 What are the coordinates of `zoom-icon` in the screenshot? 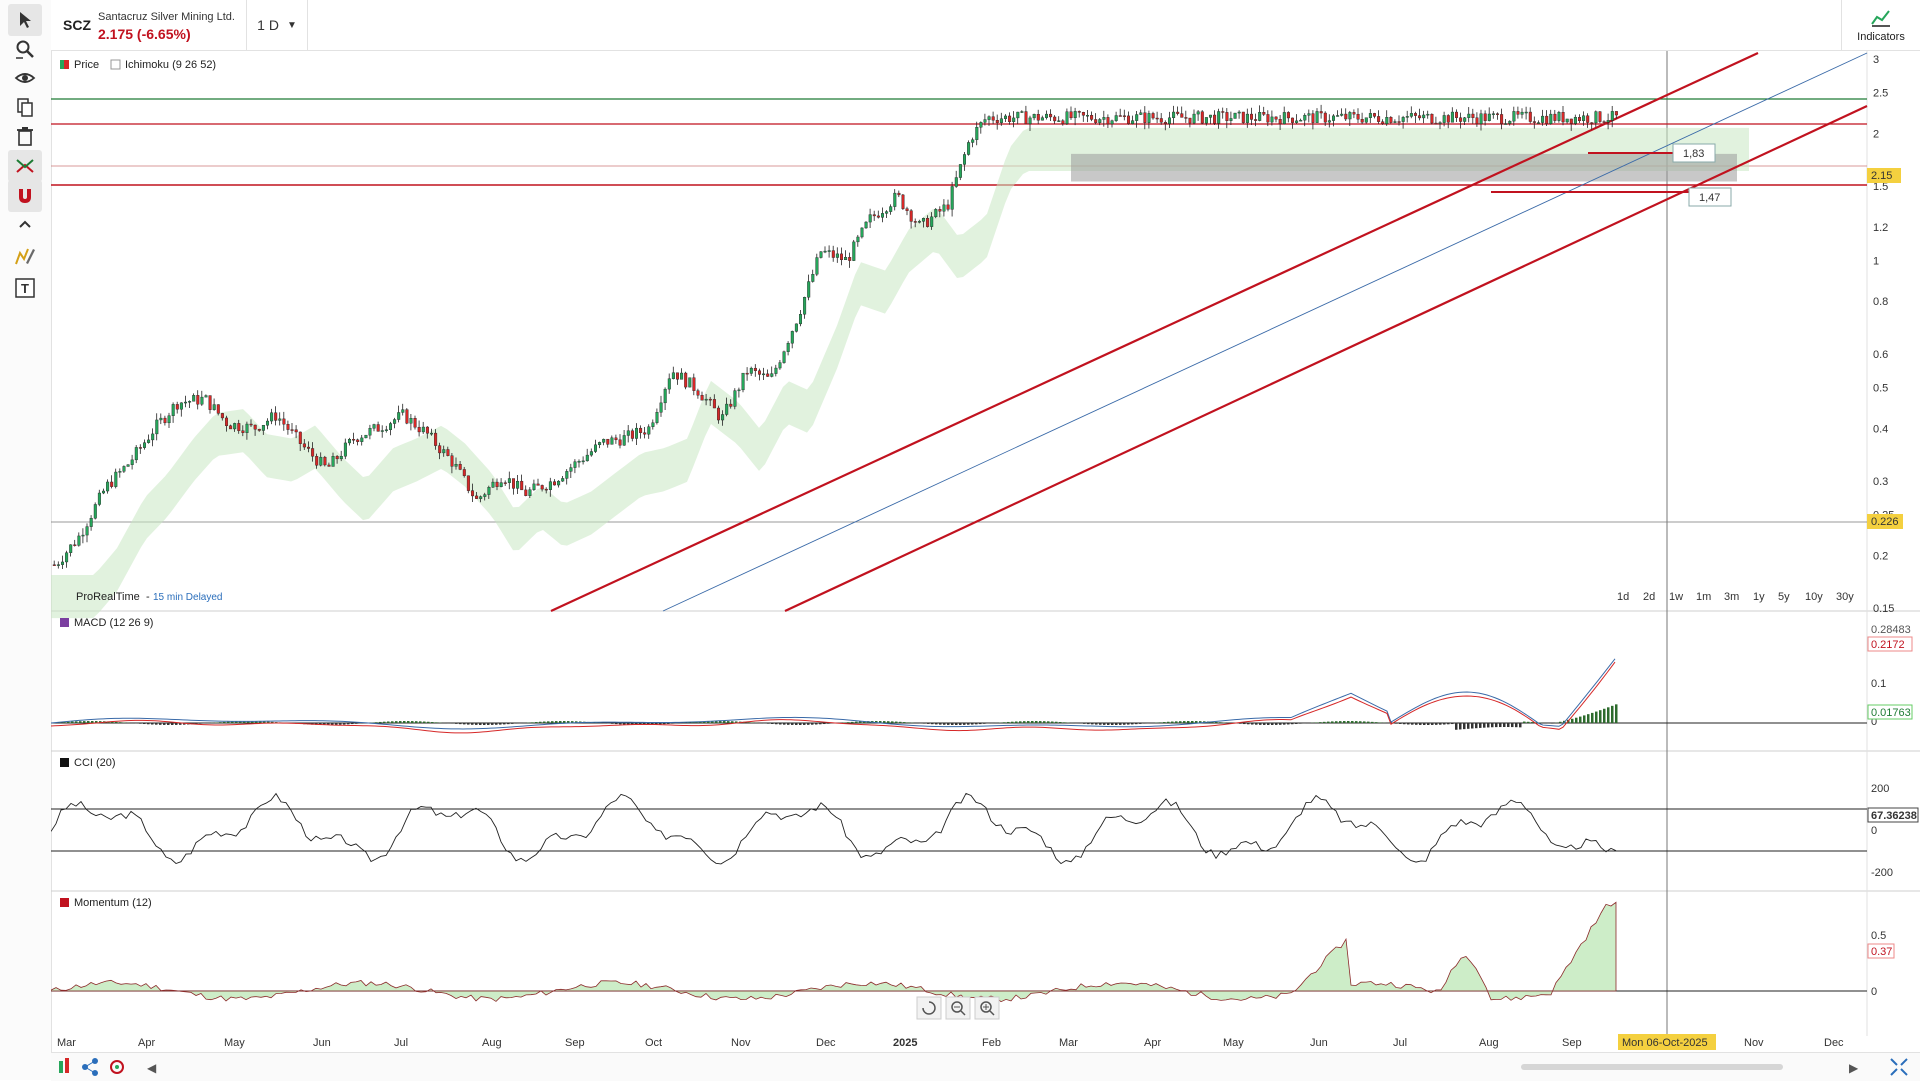 It's located at (25, 49).